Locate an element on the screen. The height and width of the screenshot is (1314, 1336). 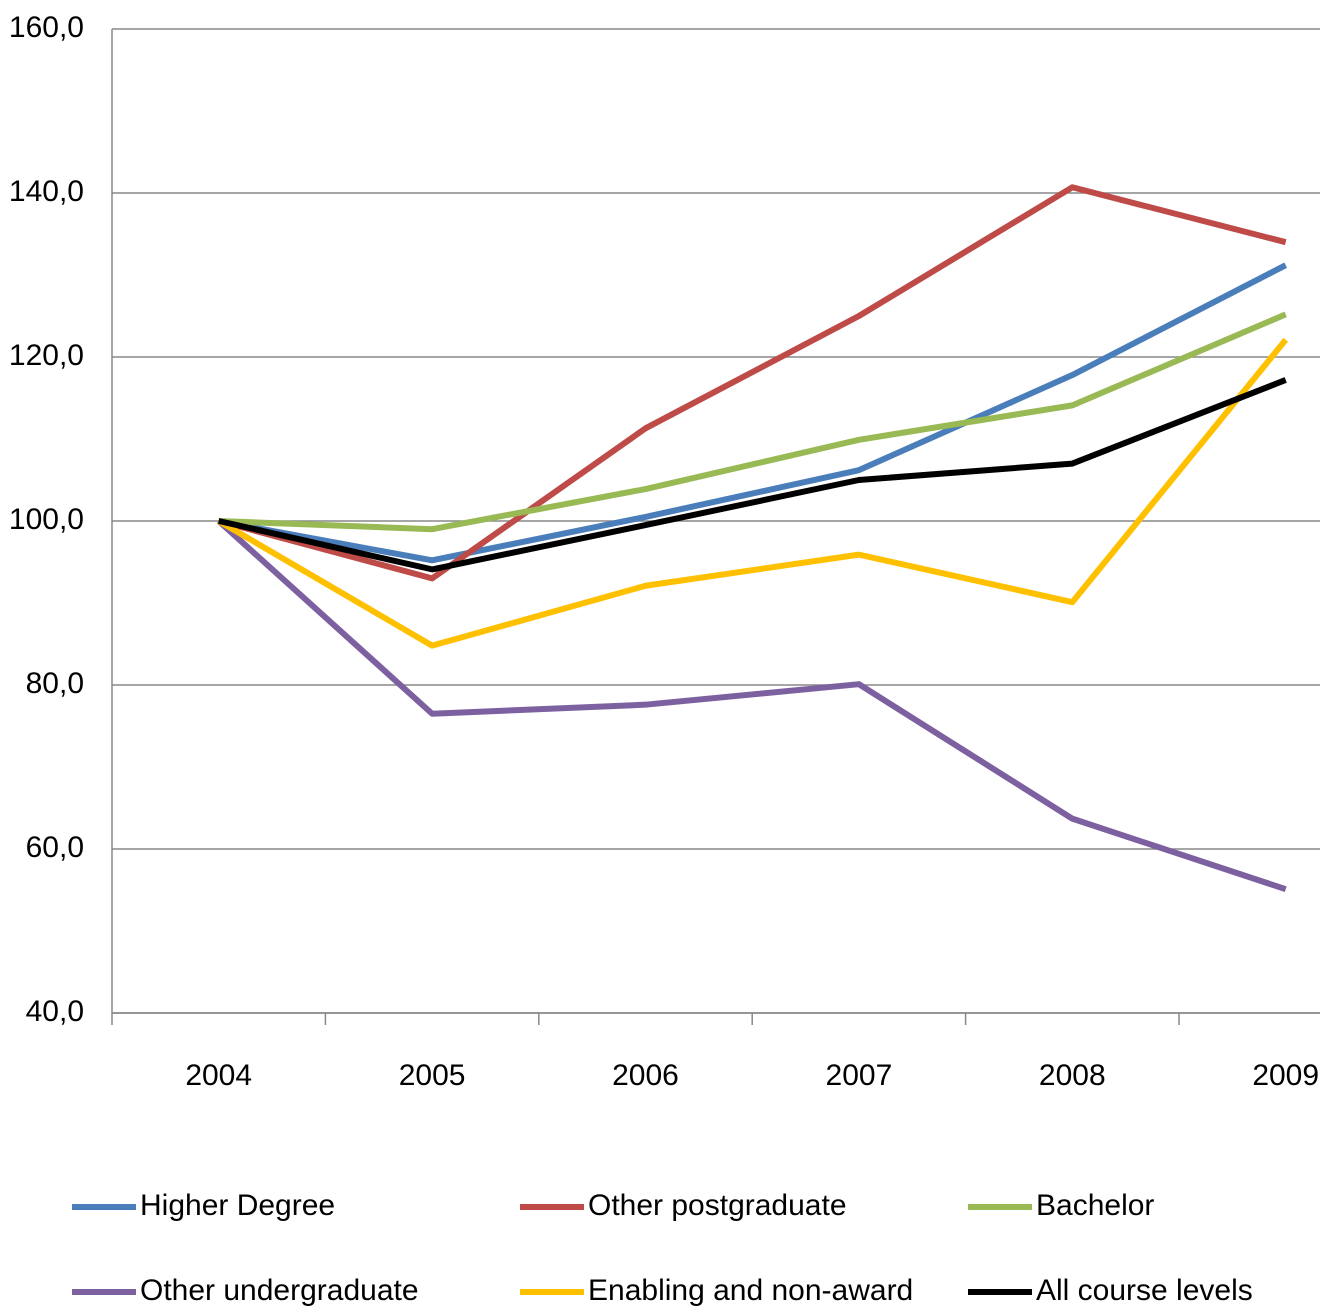
legend-label: Other postgraduate is located at coordinates (717, 1205).